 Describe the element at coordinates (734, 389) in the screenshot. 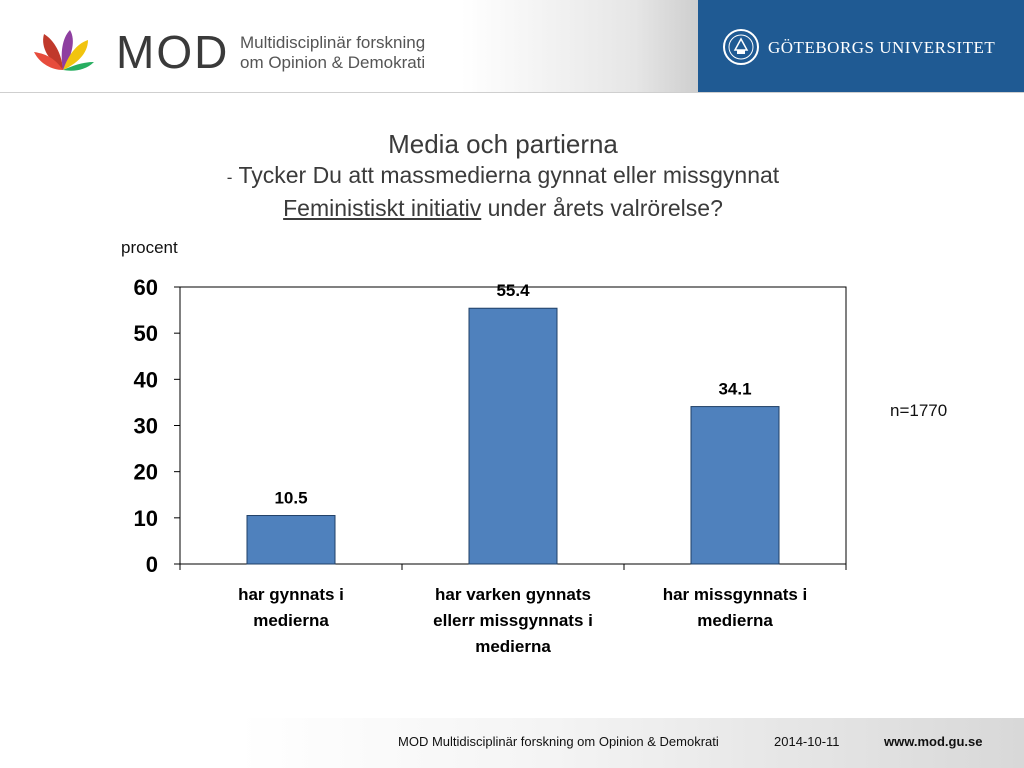

I see `data-label: 34.1` at that location.